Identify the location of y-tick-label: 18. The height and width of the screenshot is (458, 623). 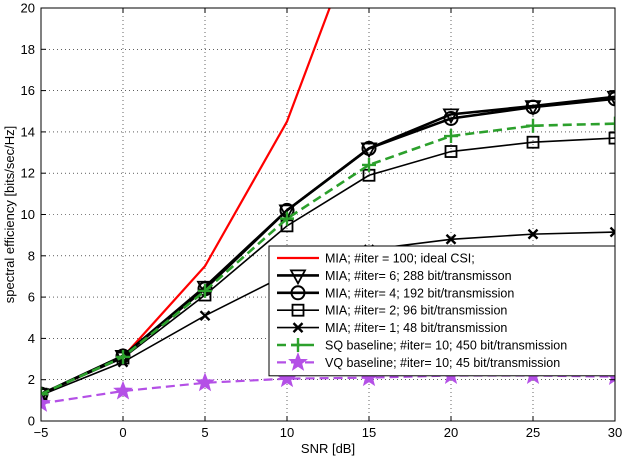
(28, 49).